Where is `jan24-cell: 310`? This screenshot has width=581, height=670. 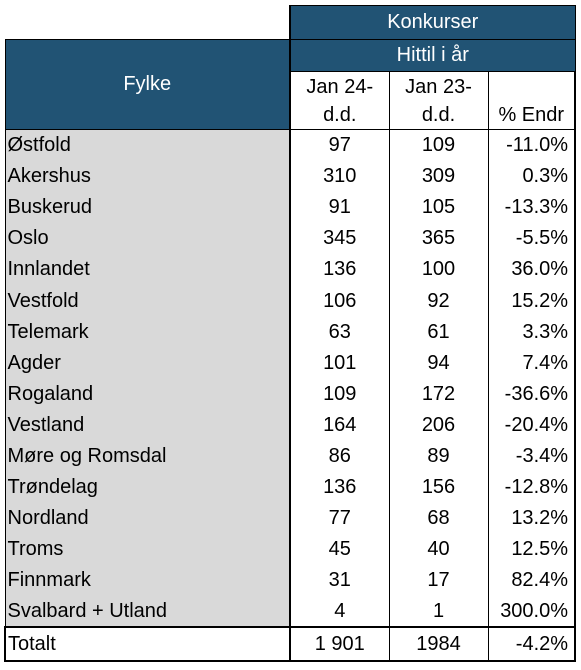
jan24-cell: 310 is located at coordinates (340, 176).